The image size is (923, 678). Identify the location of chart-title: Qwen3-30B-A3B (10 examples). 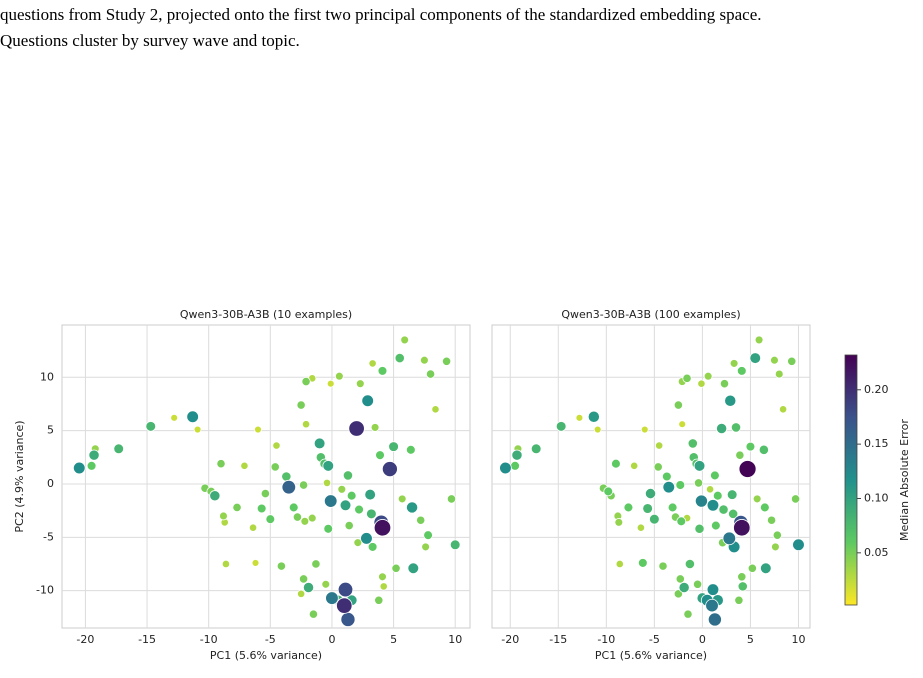
(266, 314).